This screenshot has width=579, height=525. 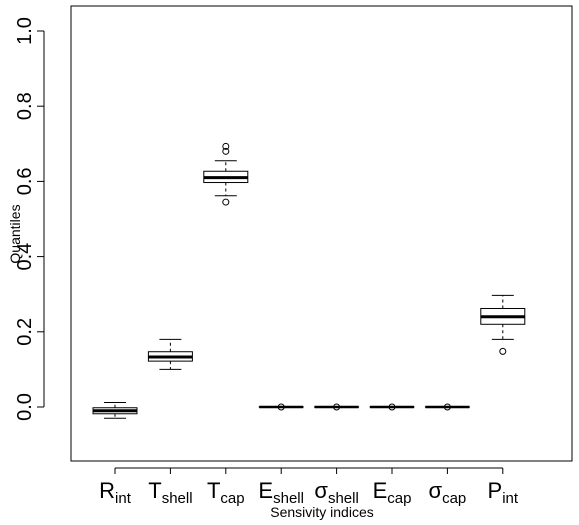 What do you see at coordinates (392, 492) in the screenshot?
I see `x-tick-label-5: Ecap` at bounding box center [392, 492].